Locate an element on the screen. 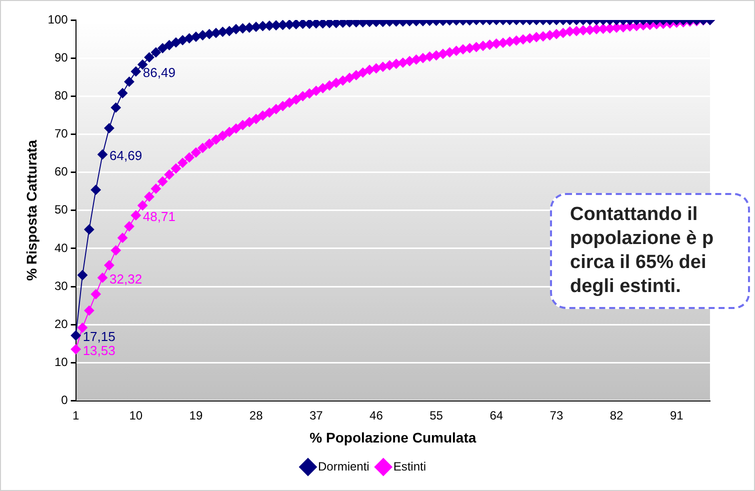 Image resolution: width=755 pixels, height=491 pixels. y-tick-label: 70 is located at coordinates (61, 133).